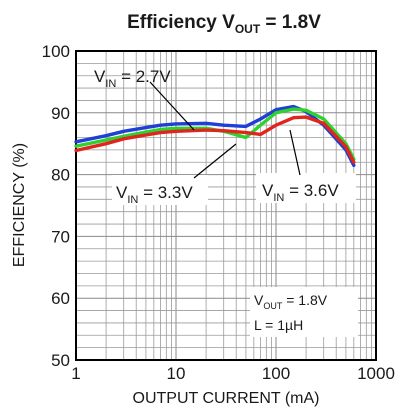  I want to click on label-box-3-3v, so click(160, 190).